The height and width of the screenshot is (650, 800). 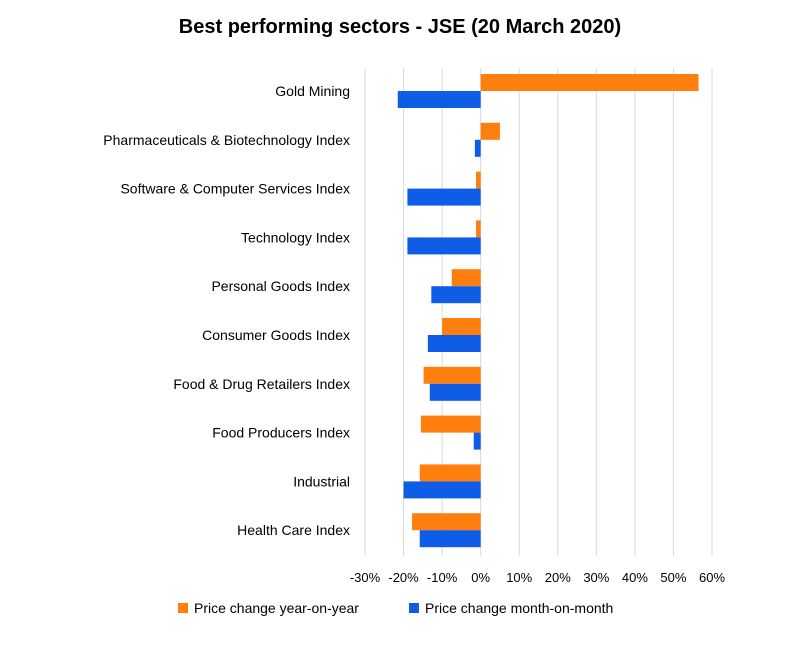 I want to click on legend-item-year: Price change year-on-year, so click(x=268, y=608).